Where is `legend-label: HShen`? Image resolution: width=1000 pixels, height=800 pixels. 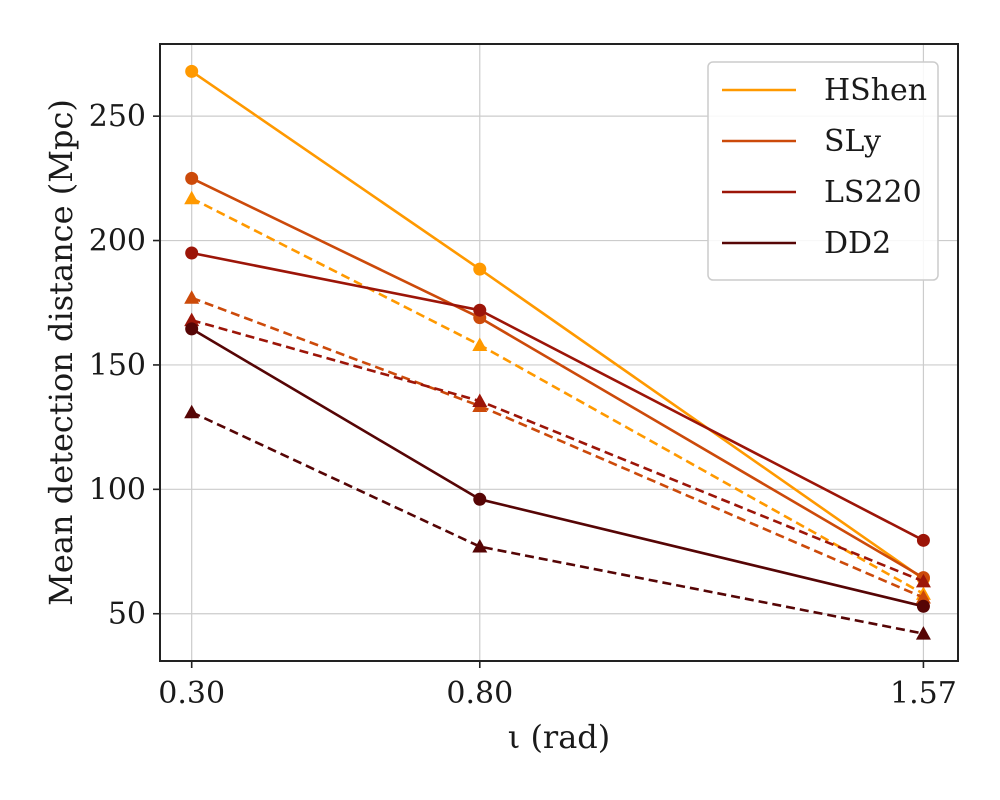
legend-label: HShen is located at coordinates (875, 90).